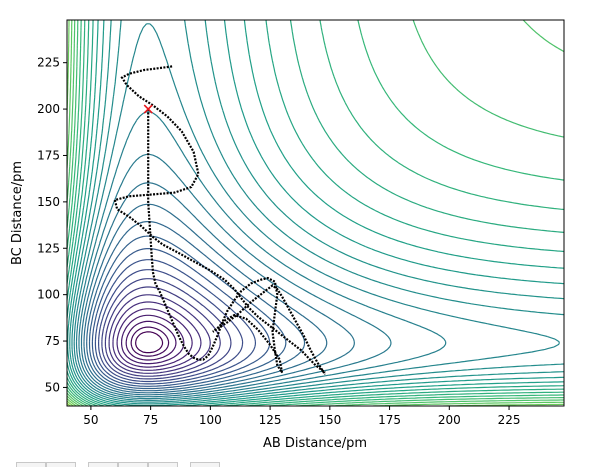  Describe the element at coordinates (210, 420) in the screenshot. I see `x-tick-label: 100` at that location.